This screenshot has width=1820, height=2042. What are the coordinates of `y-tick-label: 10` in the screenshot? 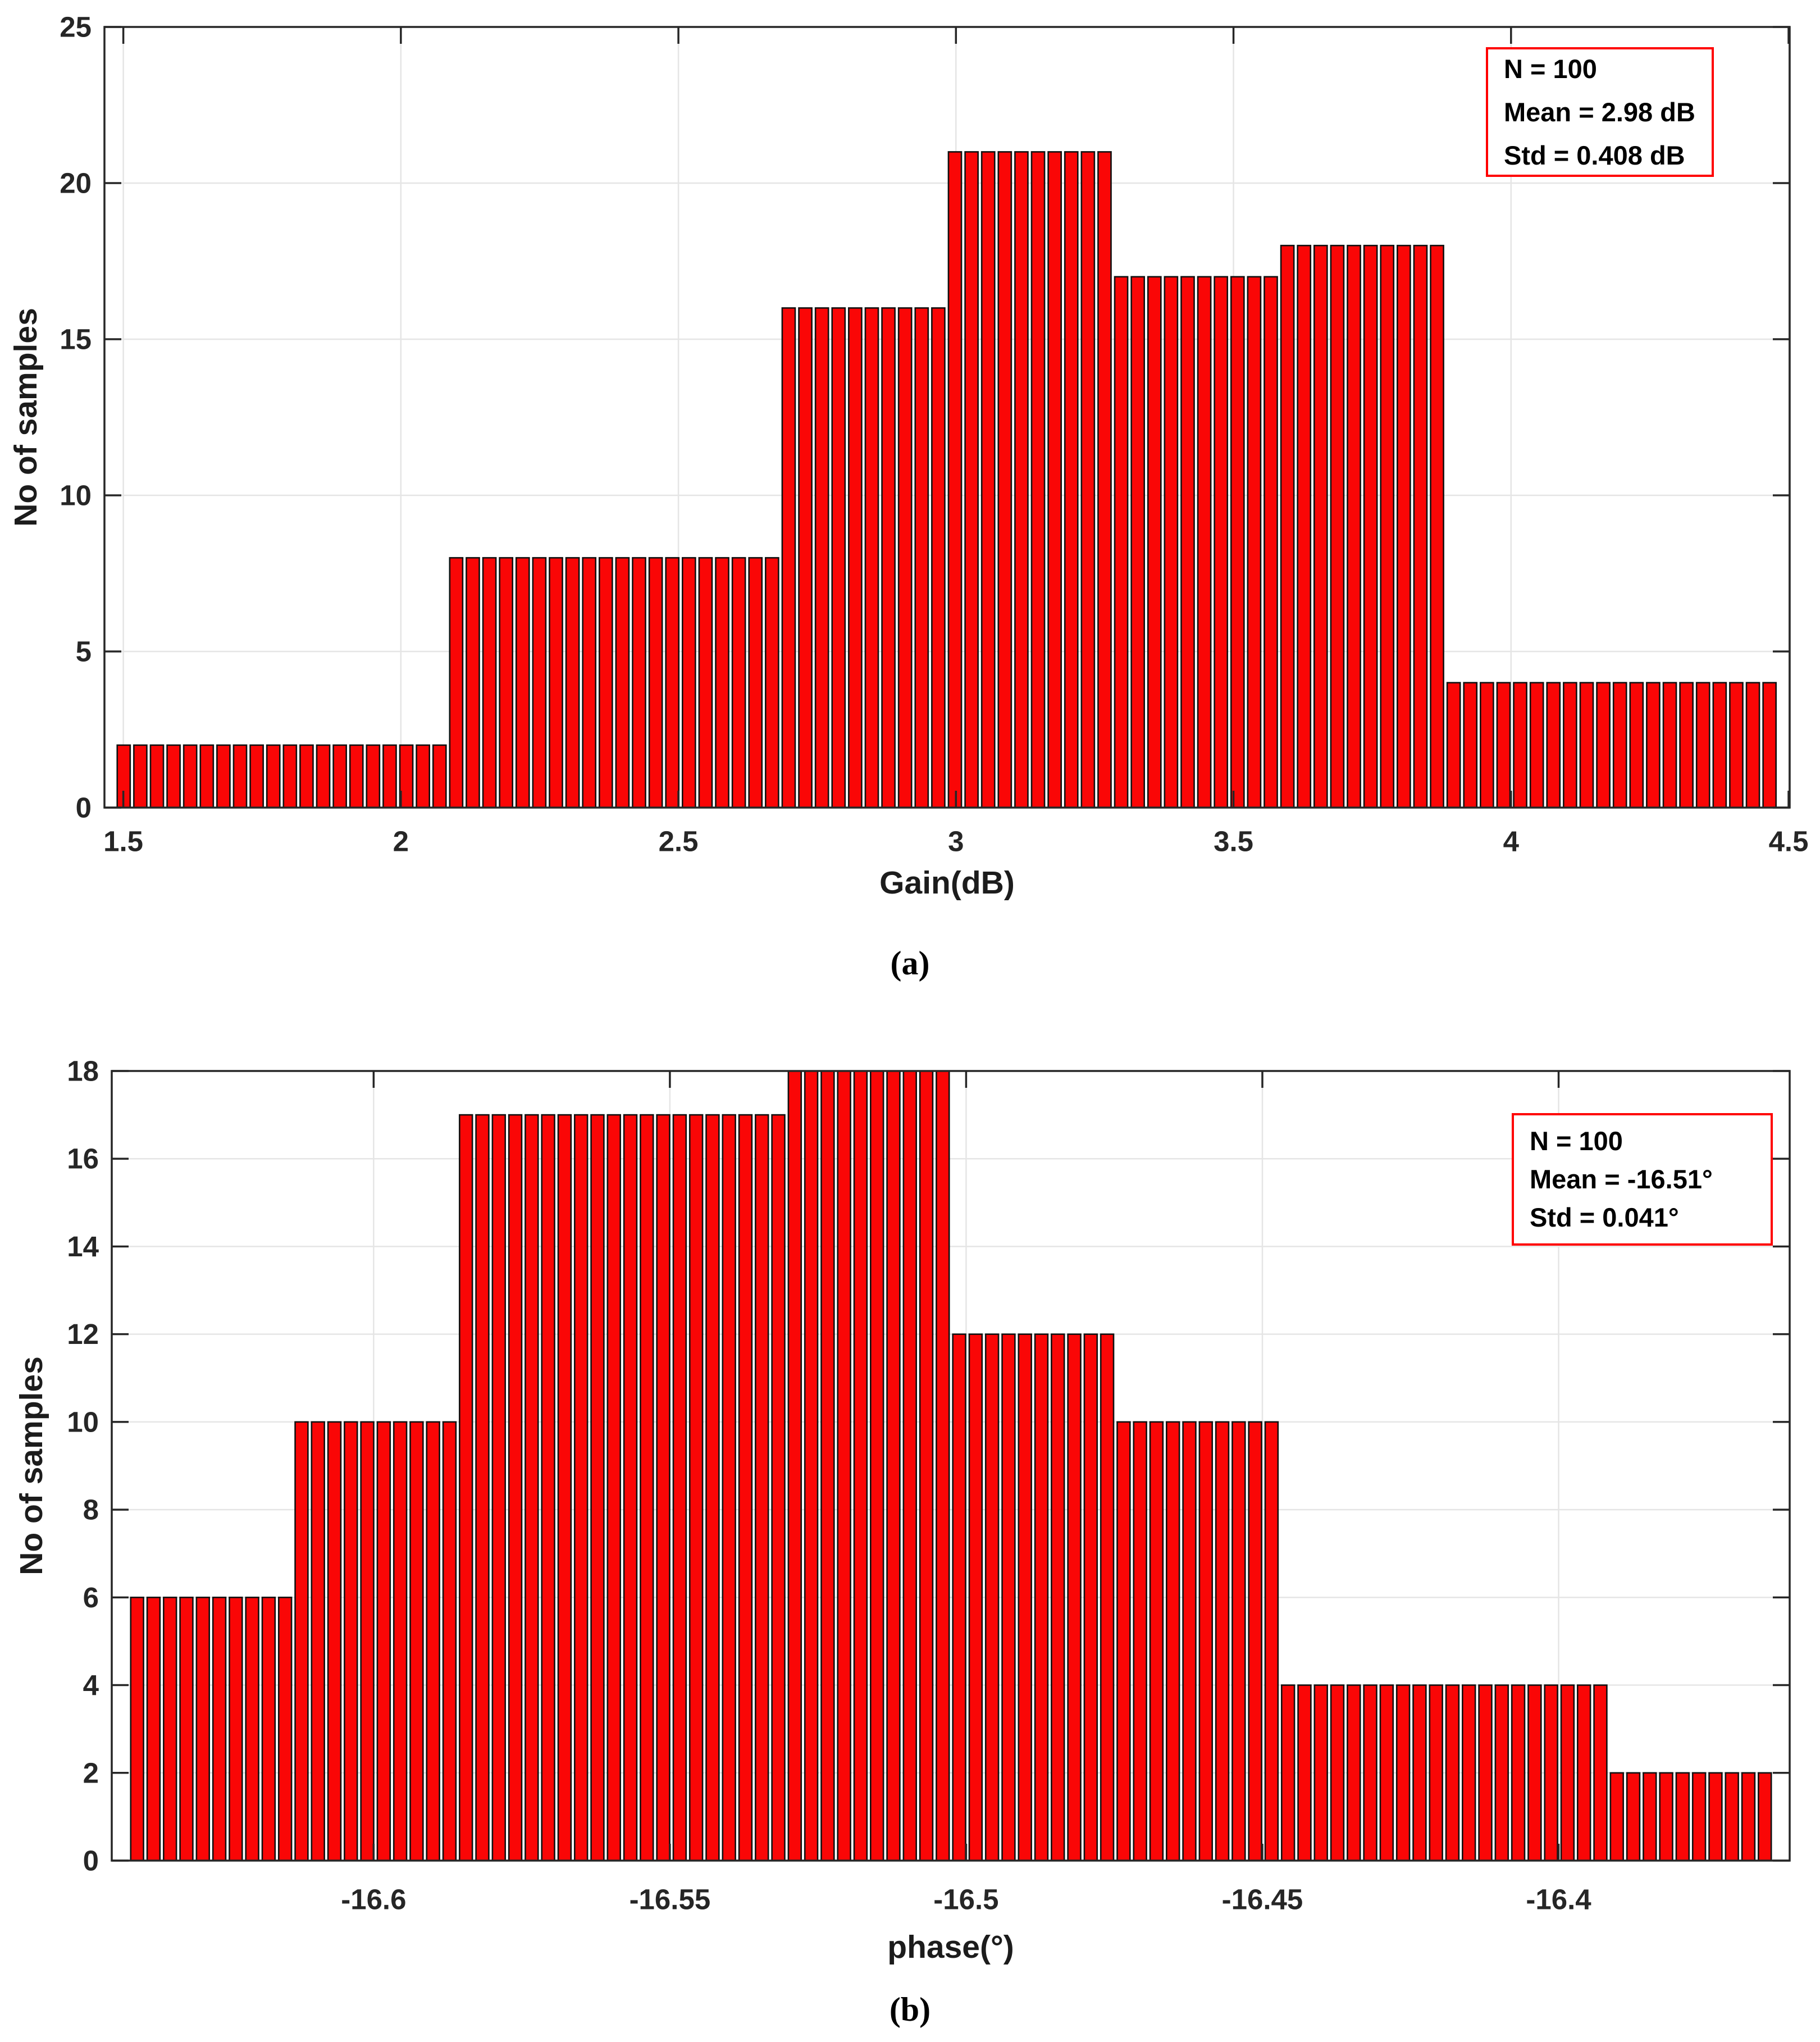 It's located at (83, 1422).